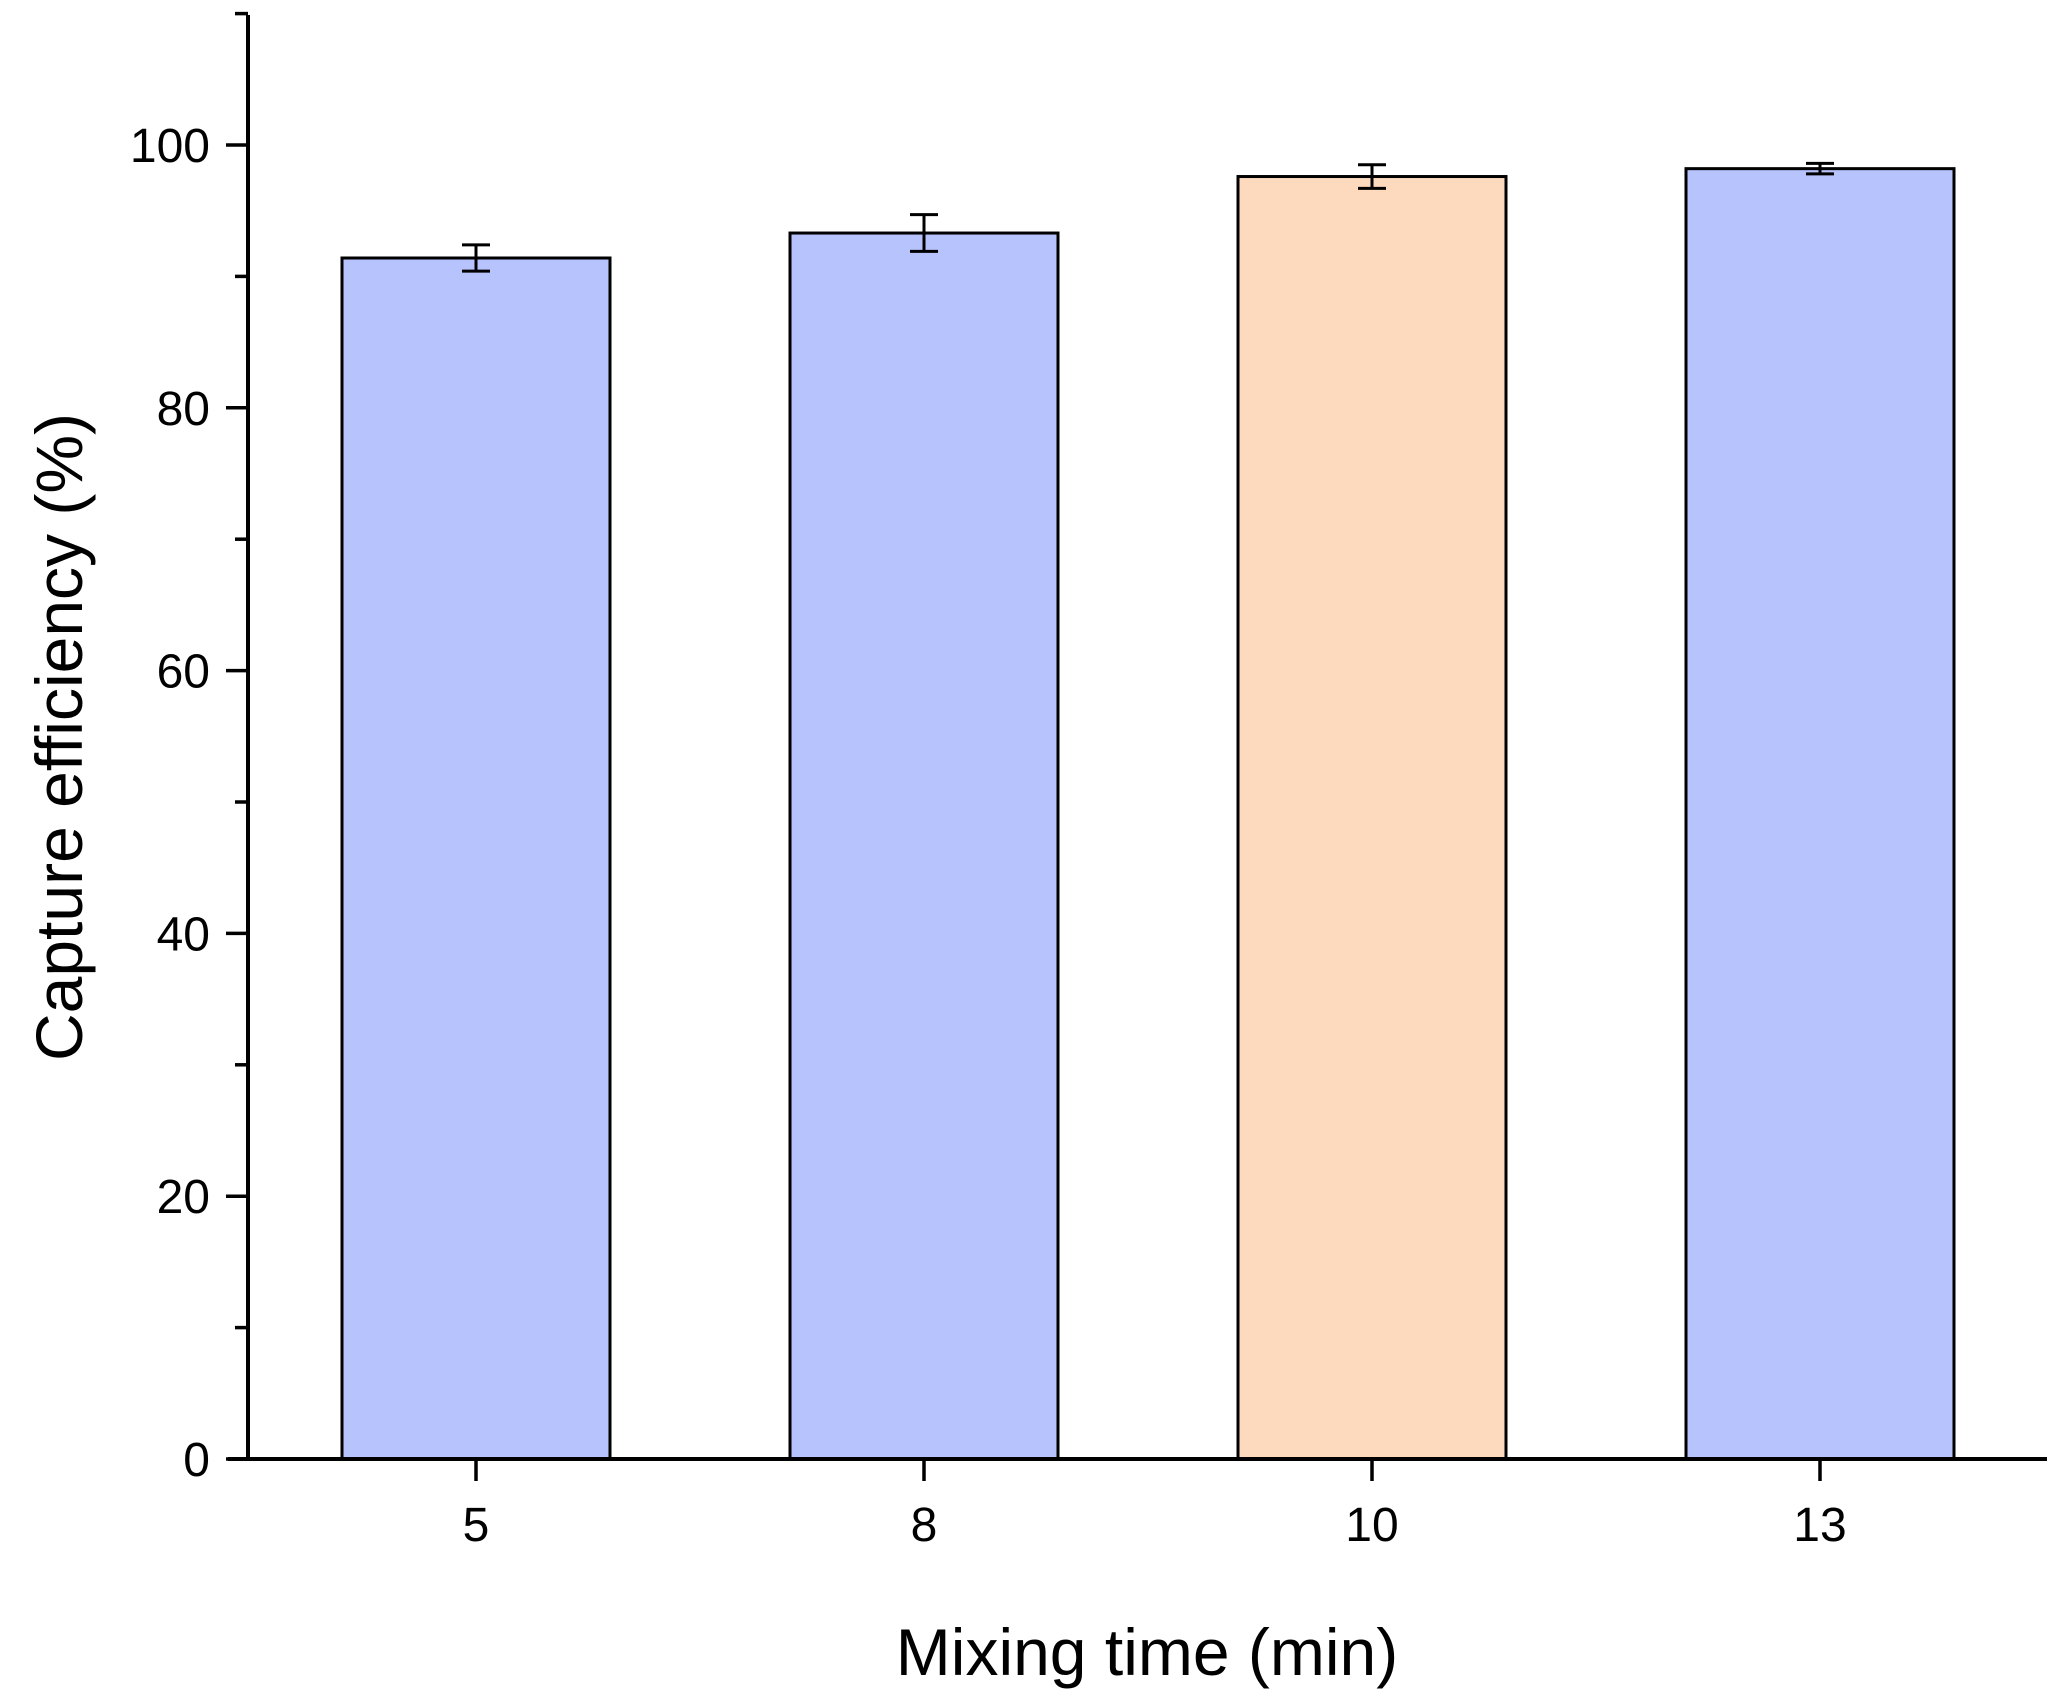 This screenshot has width=2057, height=1699. I want to click on y-tick-label: 60, so click(183, 672).